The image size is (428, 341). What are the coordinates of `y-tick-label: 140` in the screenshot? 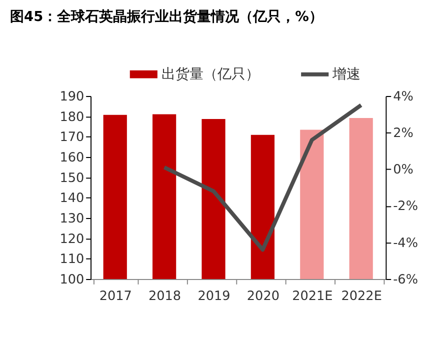 It's located at (72, 198).